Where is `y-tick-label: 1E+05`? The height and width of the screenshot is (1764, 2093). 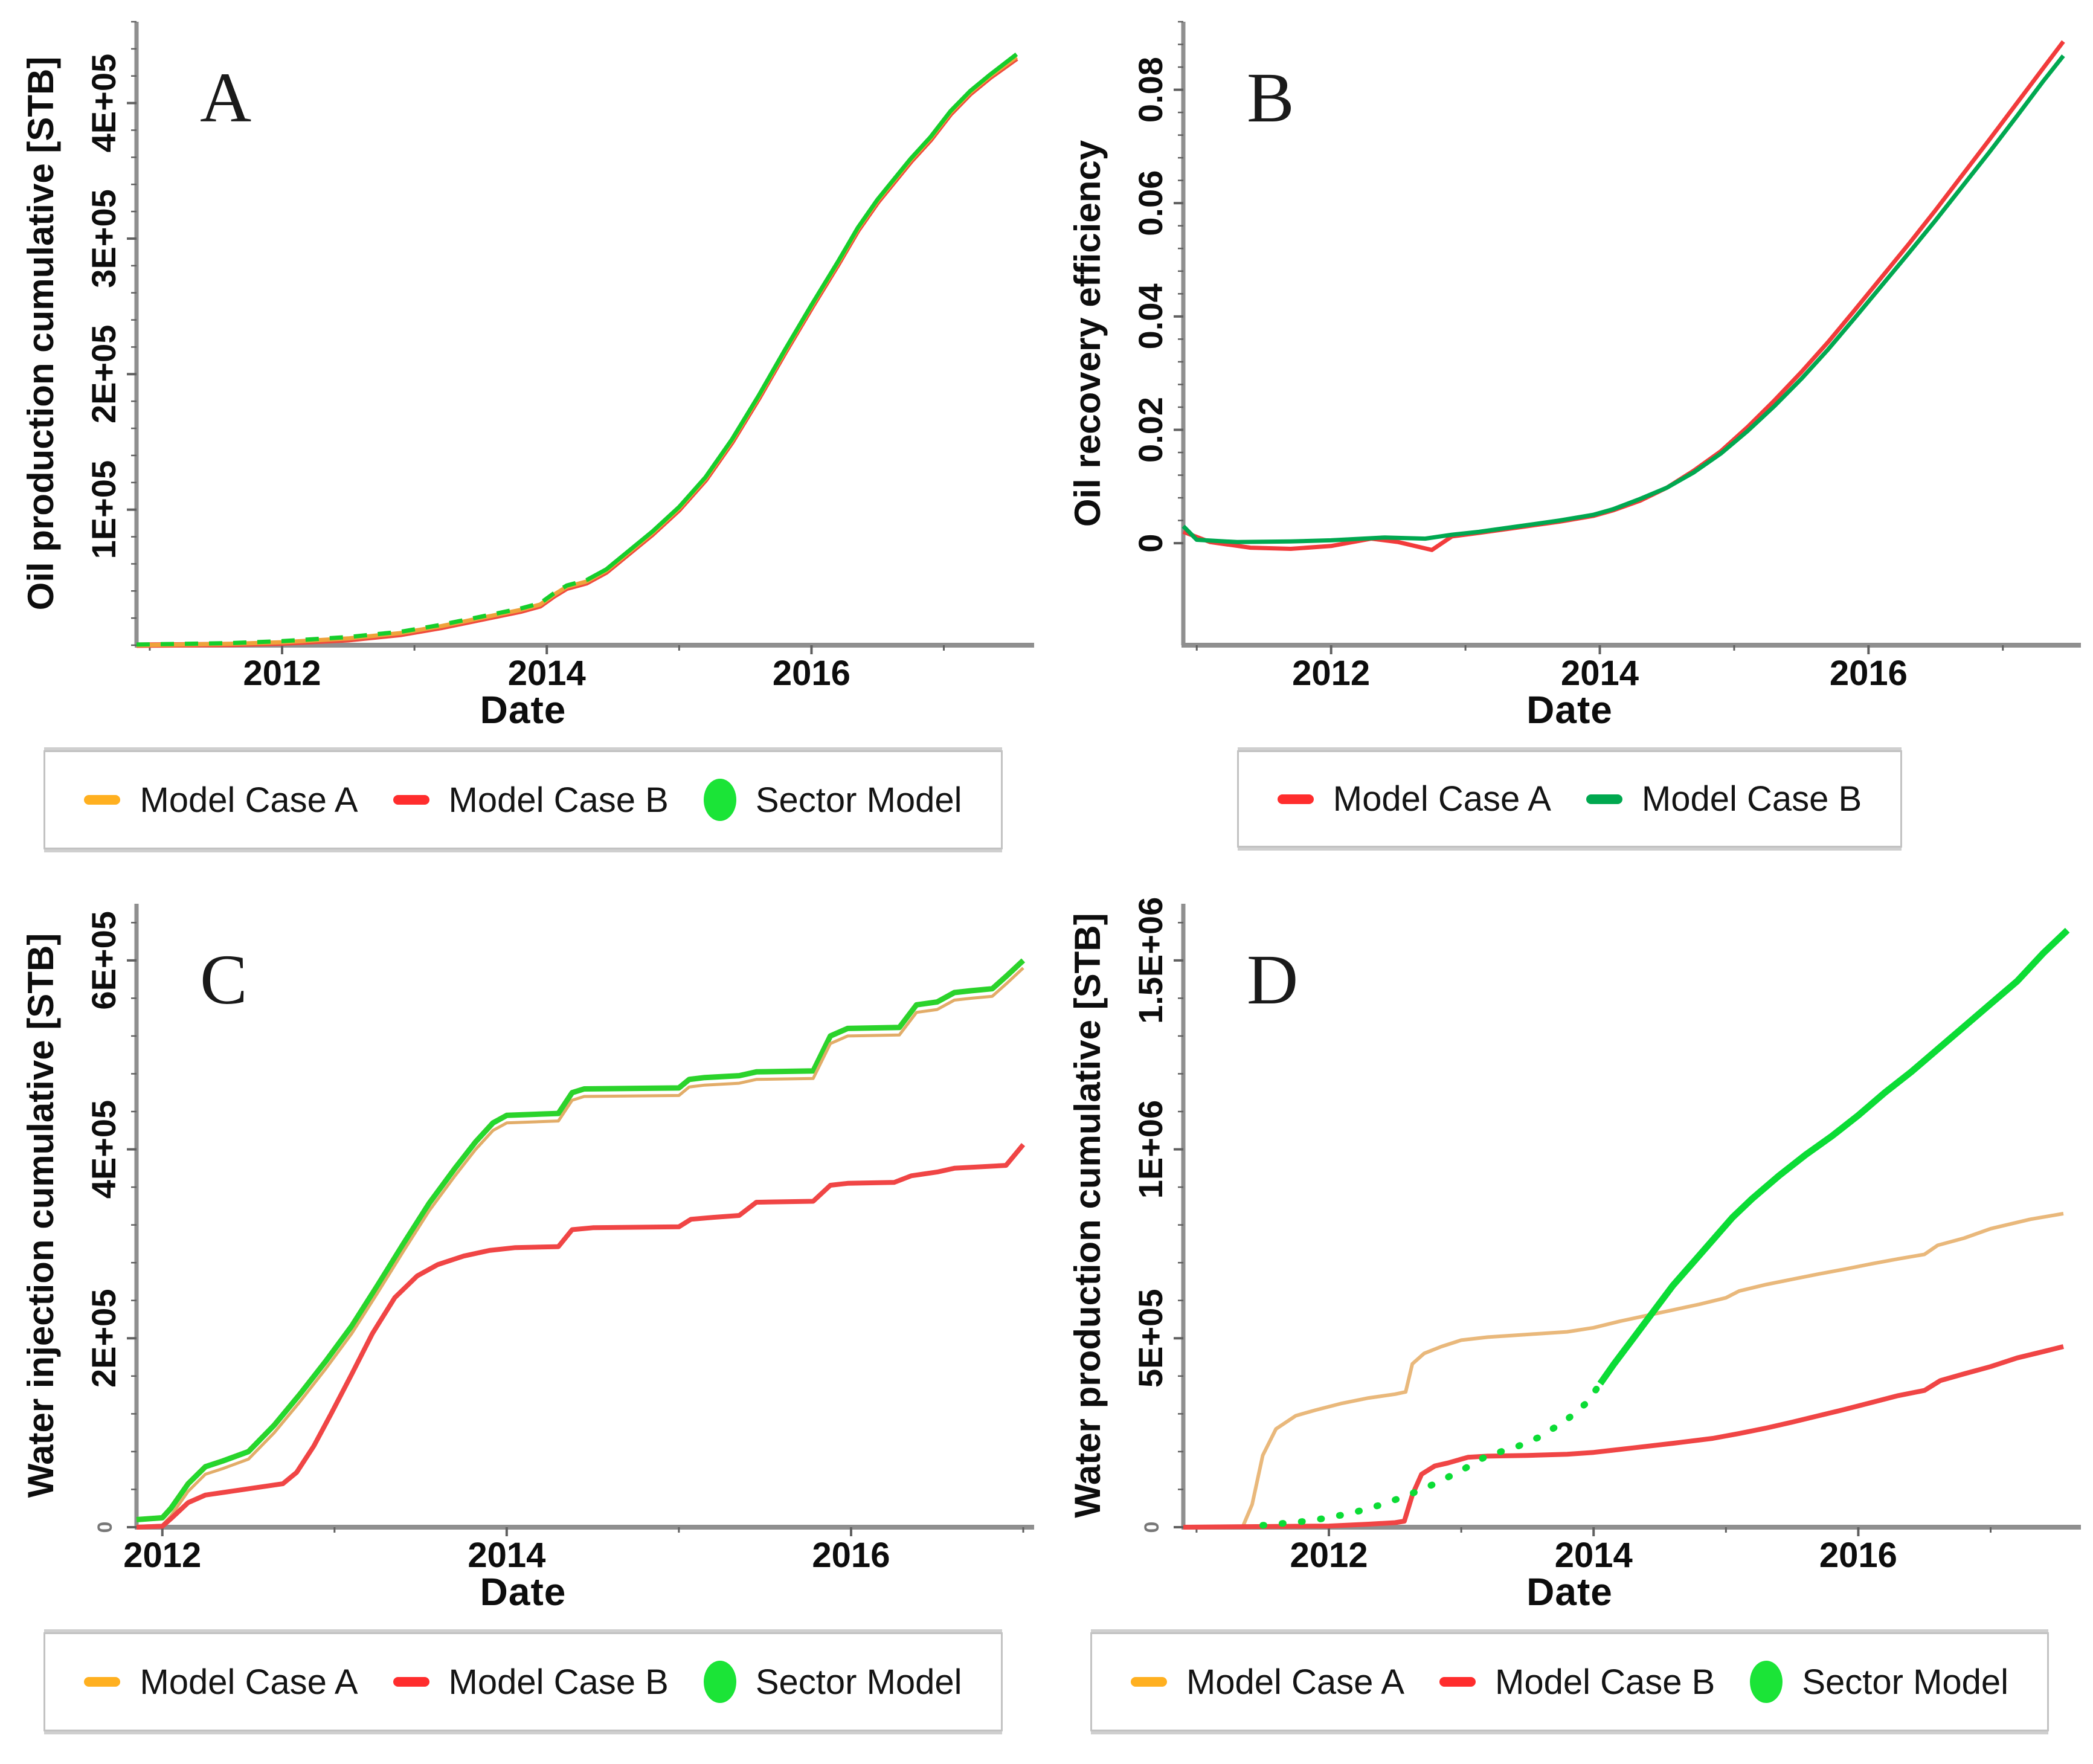 y-tick-label: 1E+05 is located at coordinates (104, 510).